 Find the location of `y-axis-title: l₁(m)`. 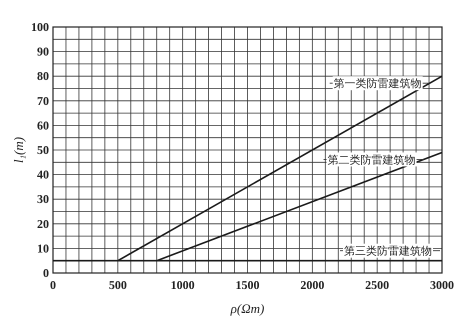

y-axis-title: l₁(m) is located at coordinates (18, 150).